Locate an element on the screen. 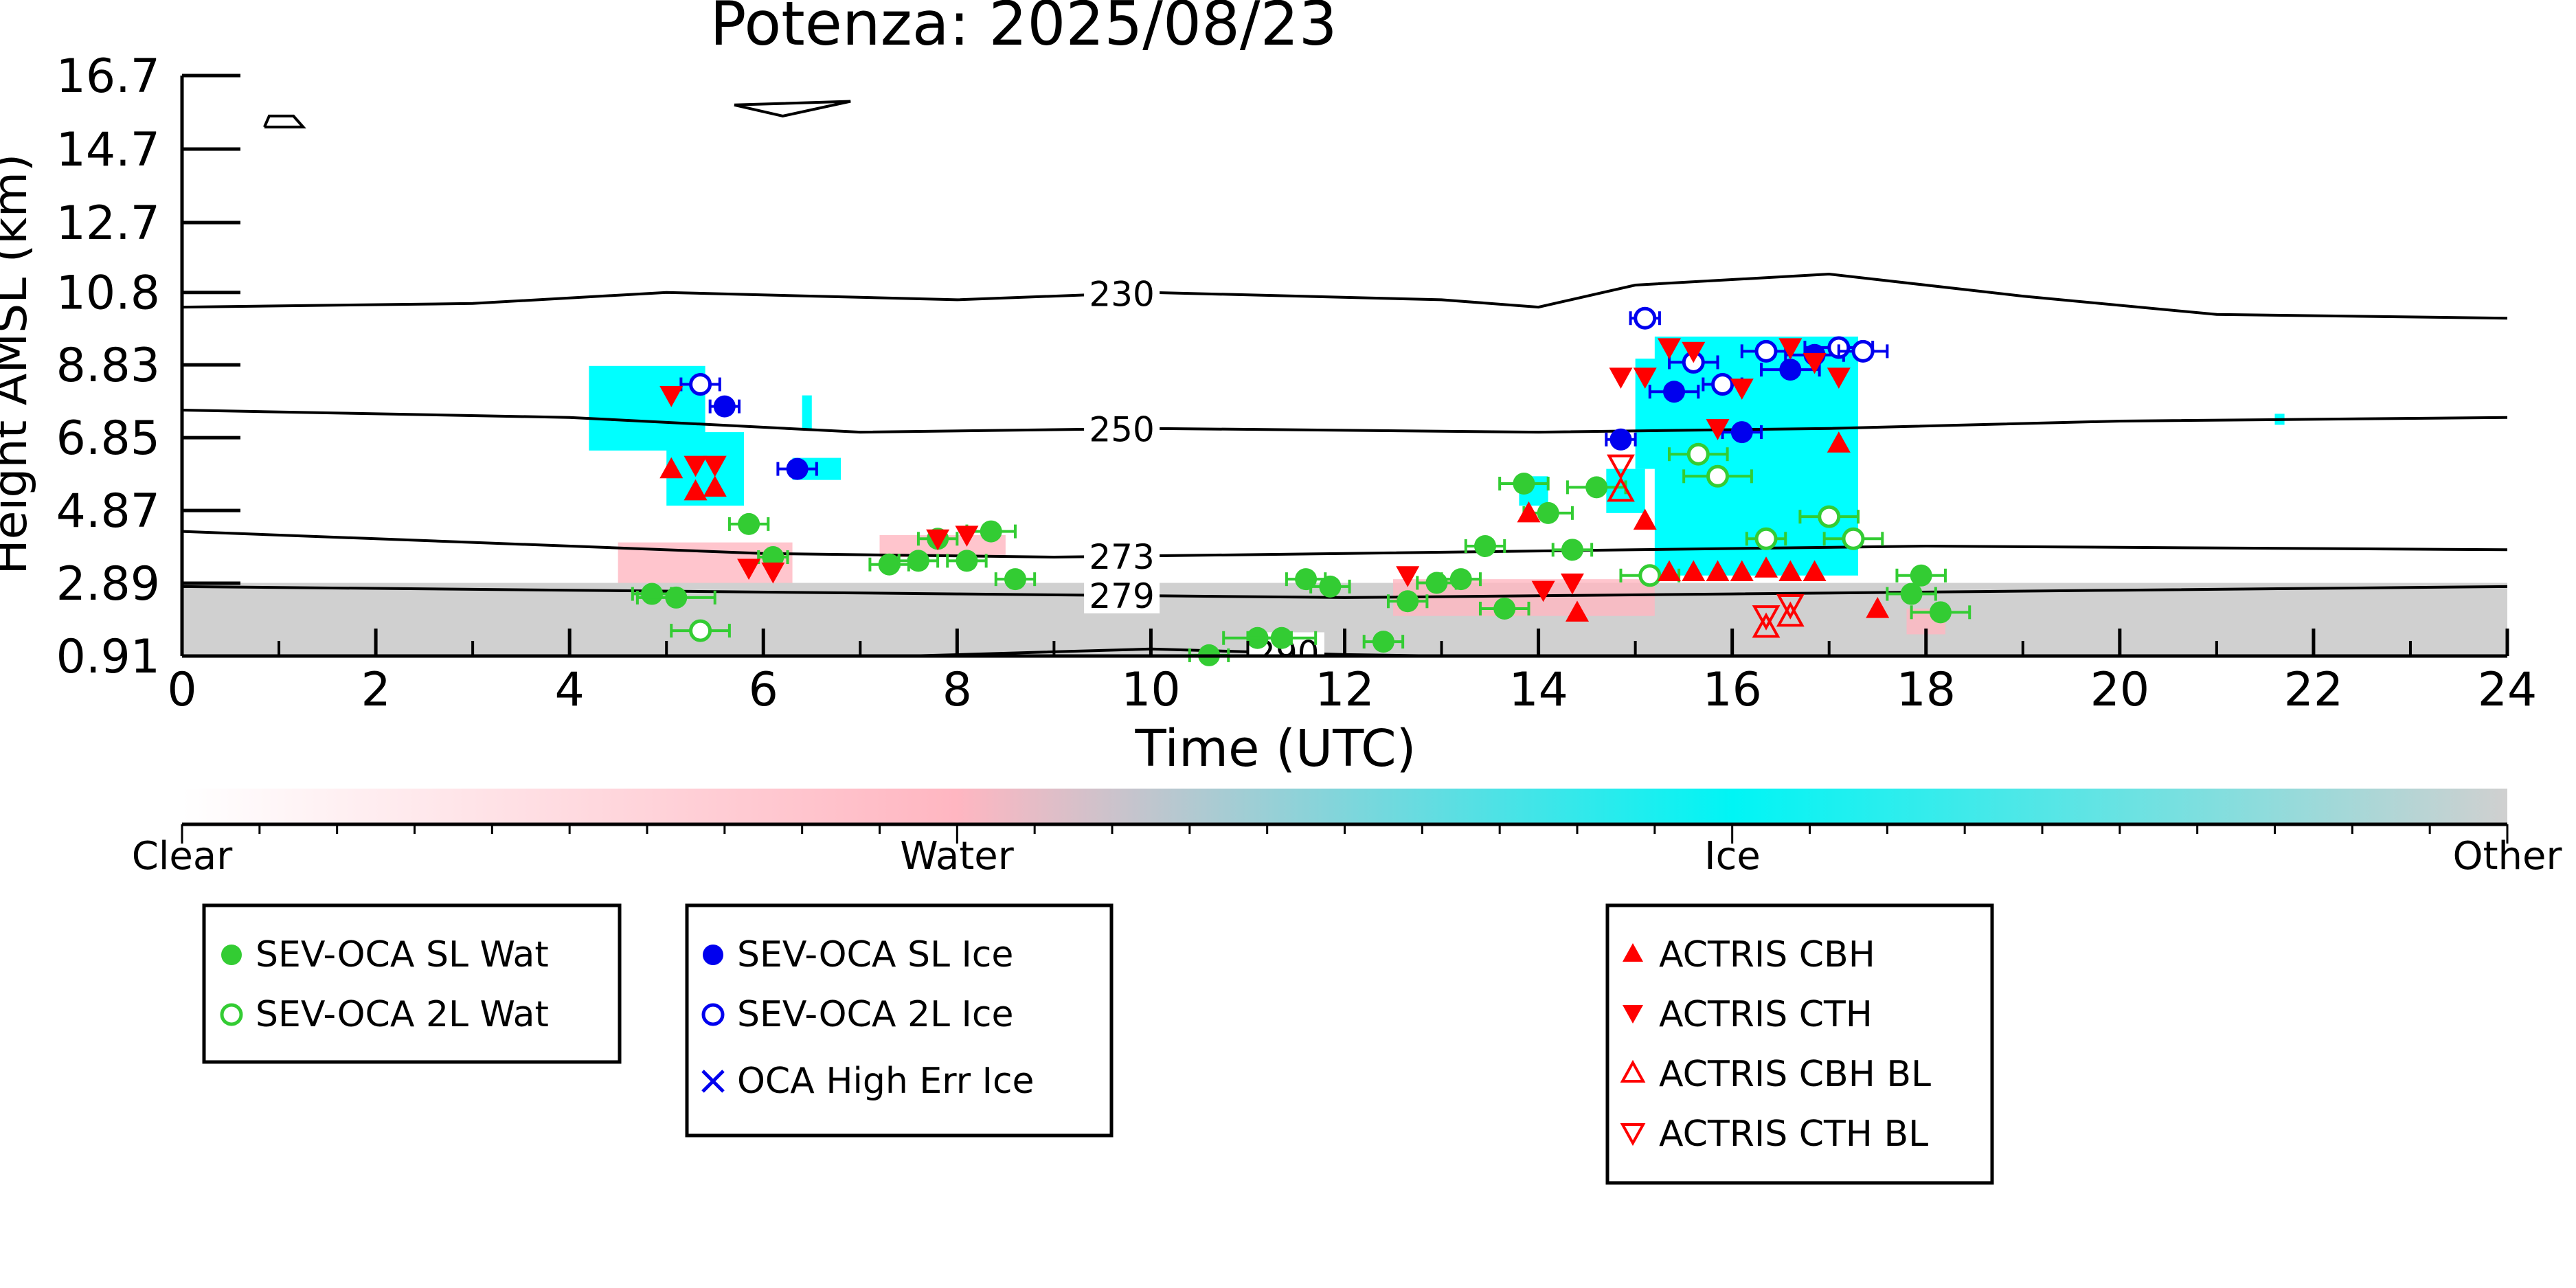  x-tick-label: 18 is located at coordinates (1926, 690).